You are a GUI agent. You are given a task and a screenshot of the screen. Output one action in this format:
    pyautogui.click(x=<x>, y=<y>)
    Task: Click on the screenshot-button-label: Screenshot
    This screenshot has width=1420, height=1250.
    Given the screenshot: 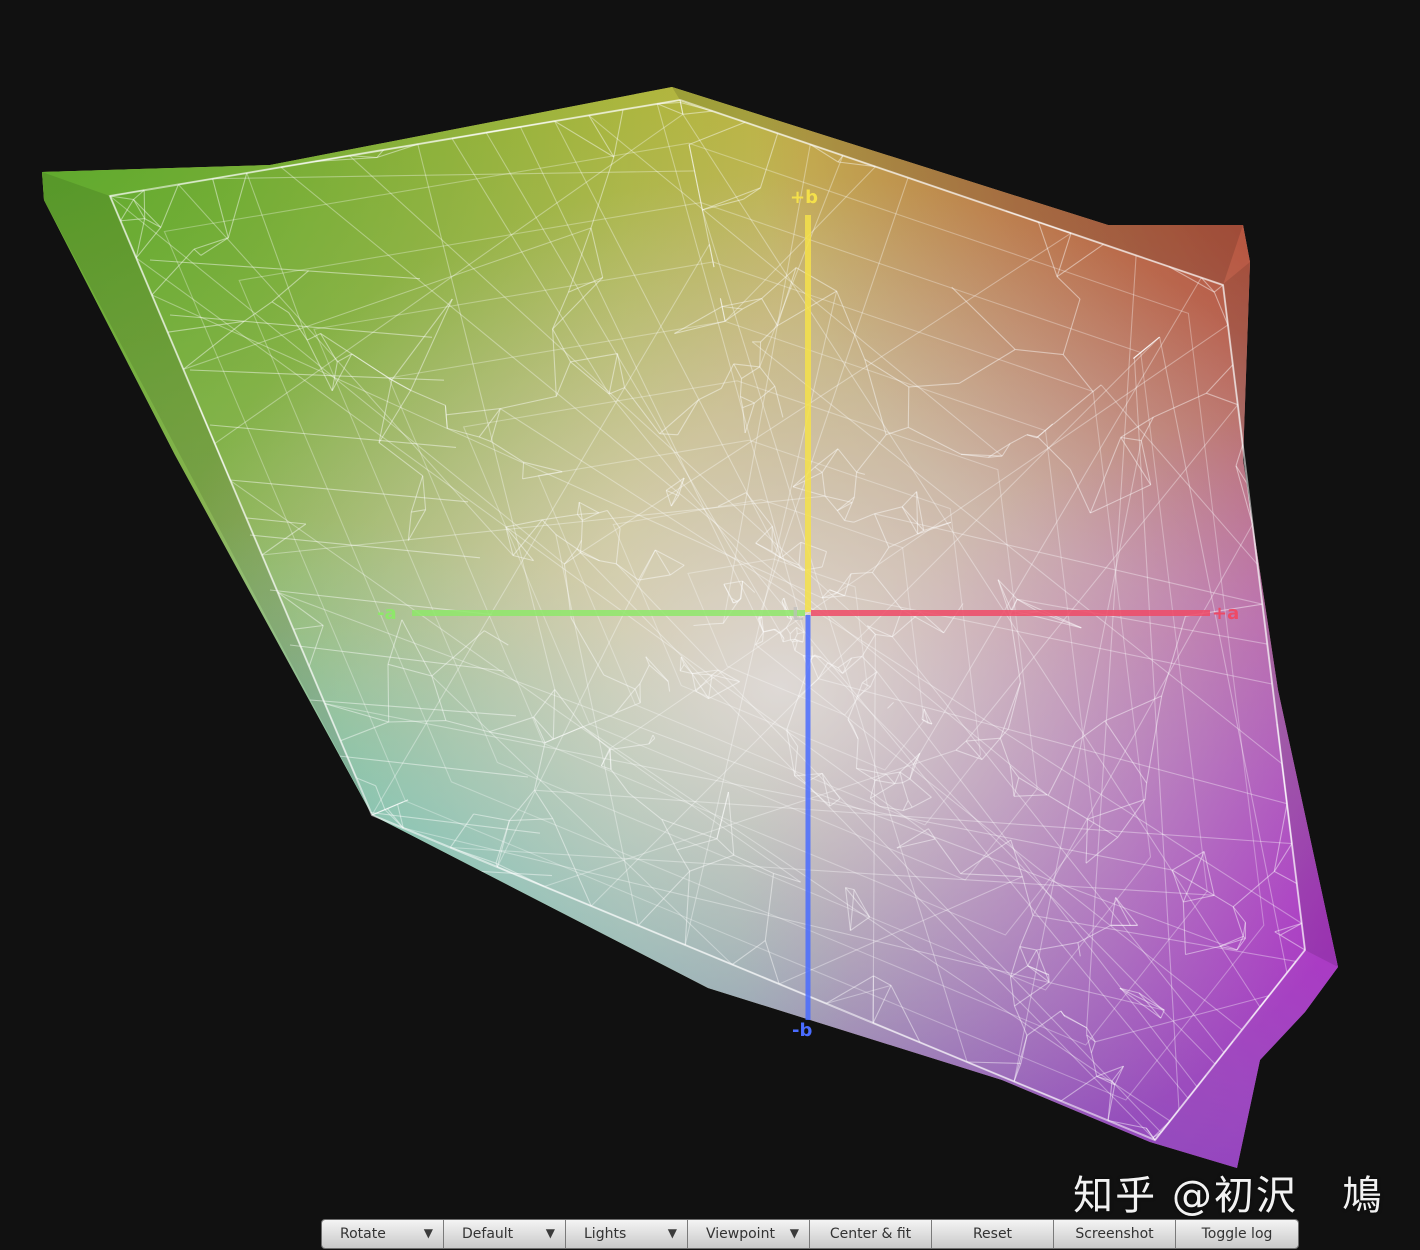 What is the action you would take?
    pyautogui.click(x=1114, y=1234)
    